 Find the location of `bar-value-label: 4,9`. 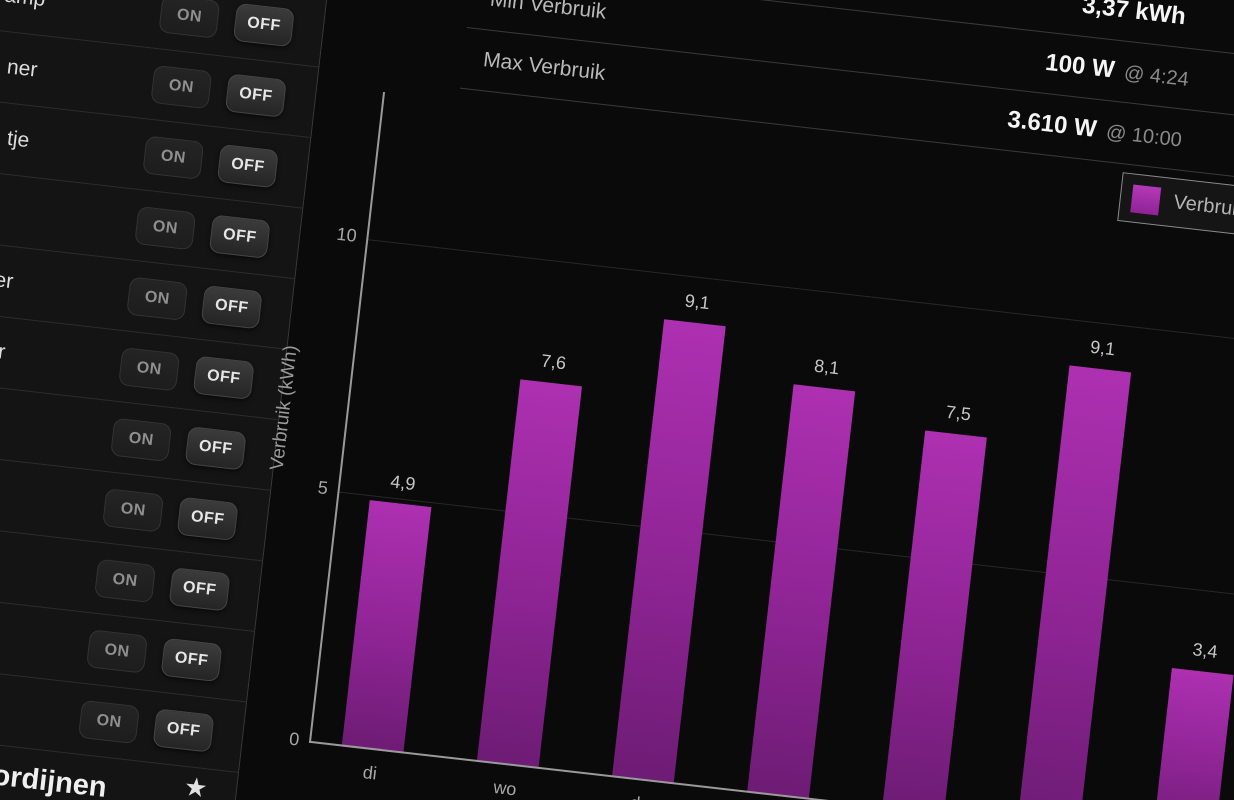

bar-value-label: 4,9 is located at coordinates (403, 483).